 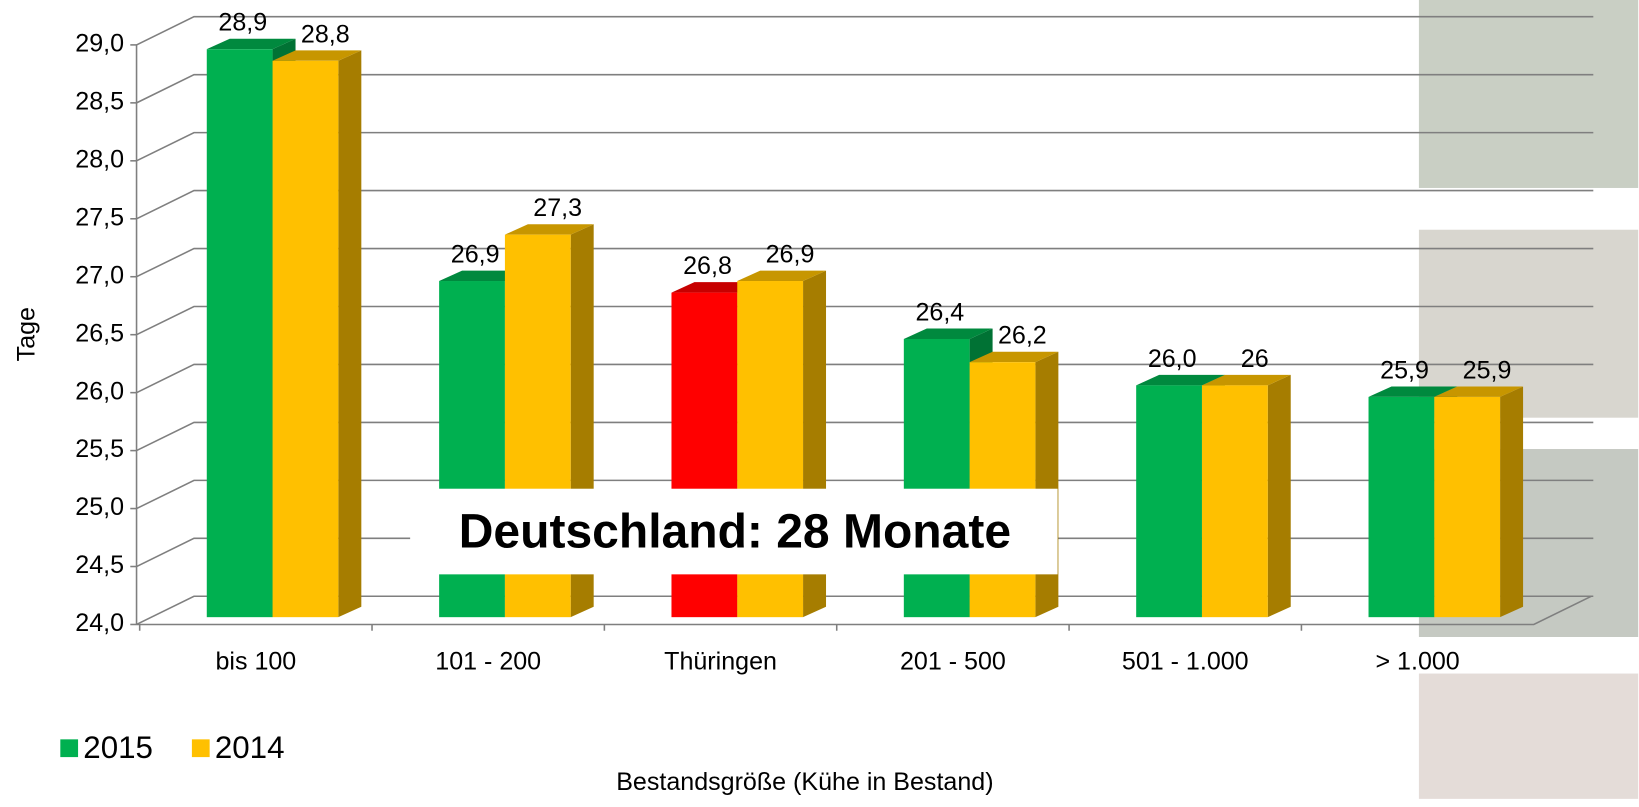 What do you see at coordinates (325, 34) in the screenshot?
I see `value-label: 28,8` at bounding box center [325, 34].